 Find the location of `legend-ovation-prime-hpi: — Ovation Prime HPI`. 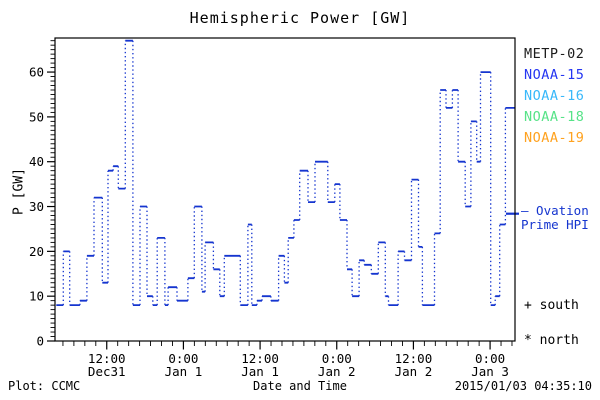

legend-ovation-prime-hpi: — Ovation Prime HPI is located at coordinates (555, 217).